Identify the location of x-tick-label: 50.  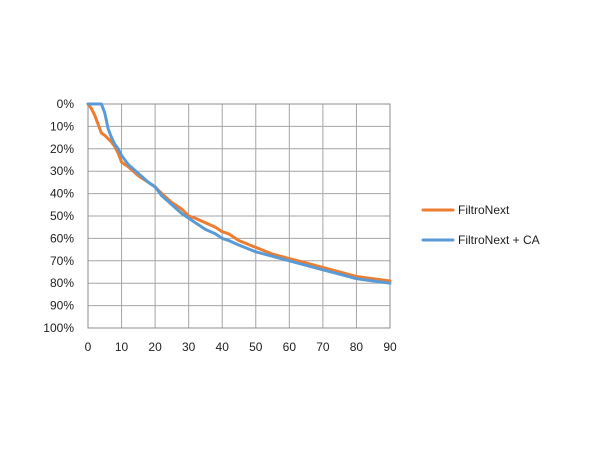
(256, 347).